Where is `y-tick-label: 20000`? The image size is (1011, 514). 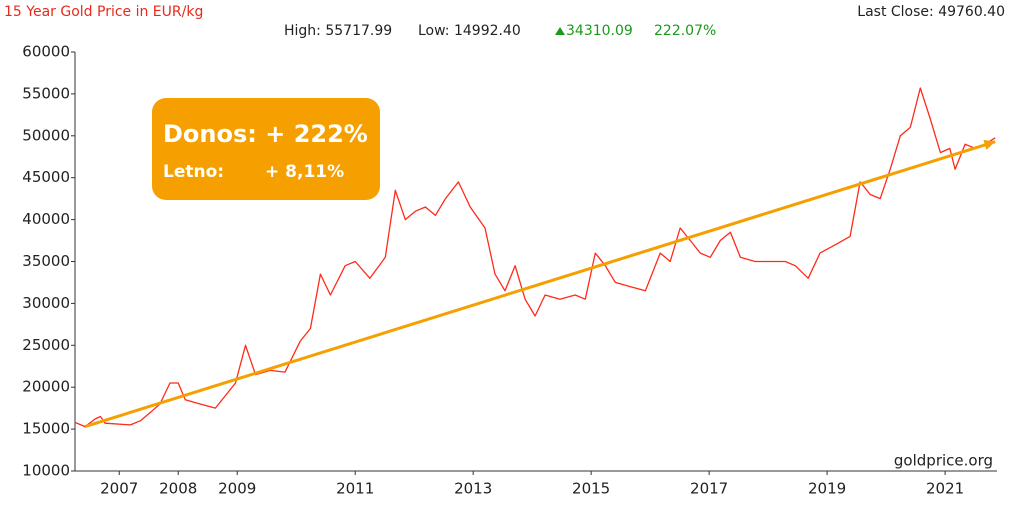
y-tick-label: 20000 is located at coordinates (46, 387).